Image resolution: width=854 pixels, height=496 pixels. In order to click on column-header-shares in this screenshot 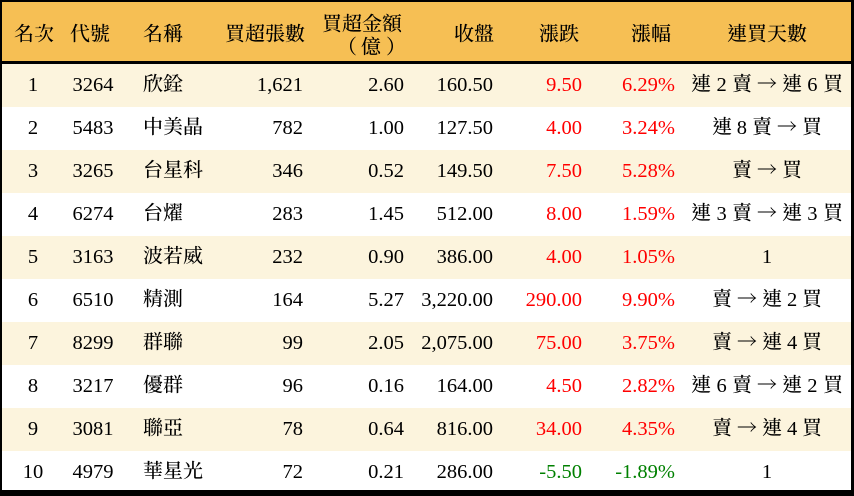, I will do `click(265, 34)`.